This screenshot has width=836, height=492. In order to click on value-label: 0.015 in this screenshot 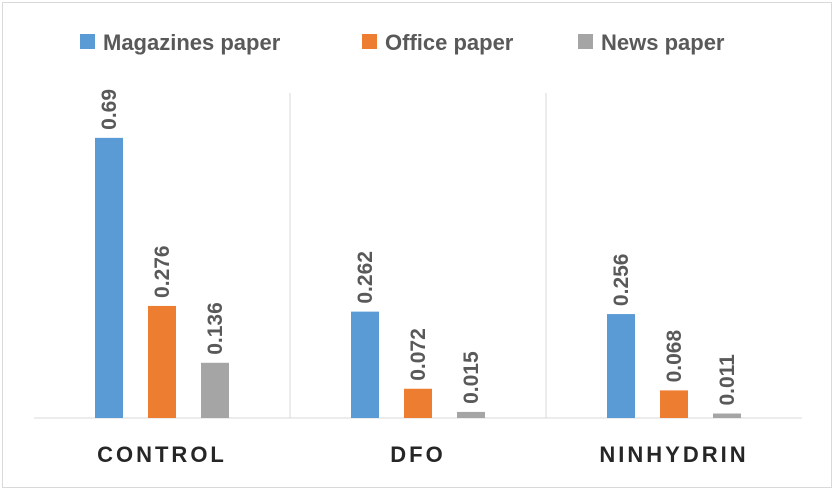, I will do `click(471, 377)`.